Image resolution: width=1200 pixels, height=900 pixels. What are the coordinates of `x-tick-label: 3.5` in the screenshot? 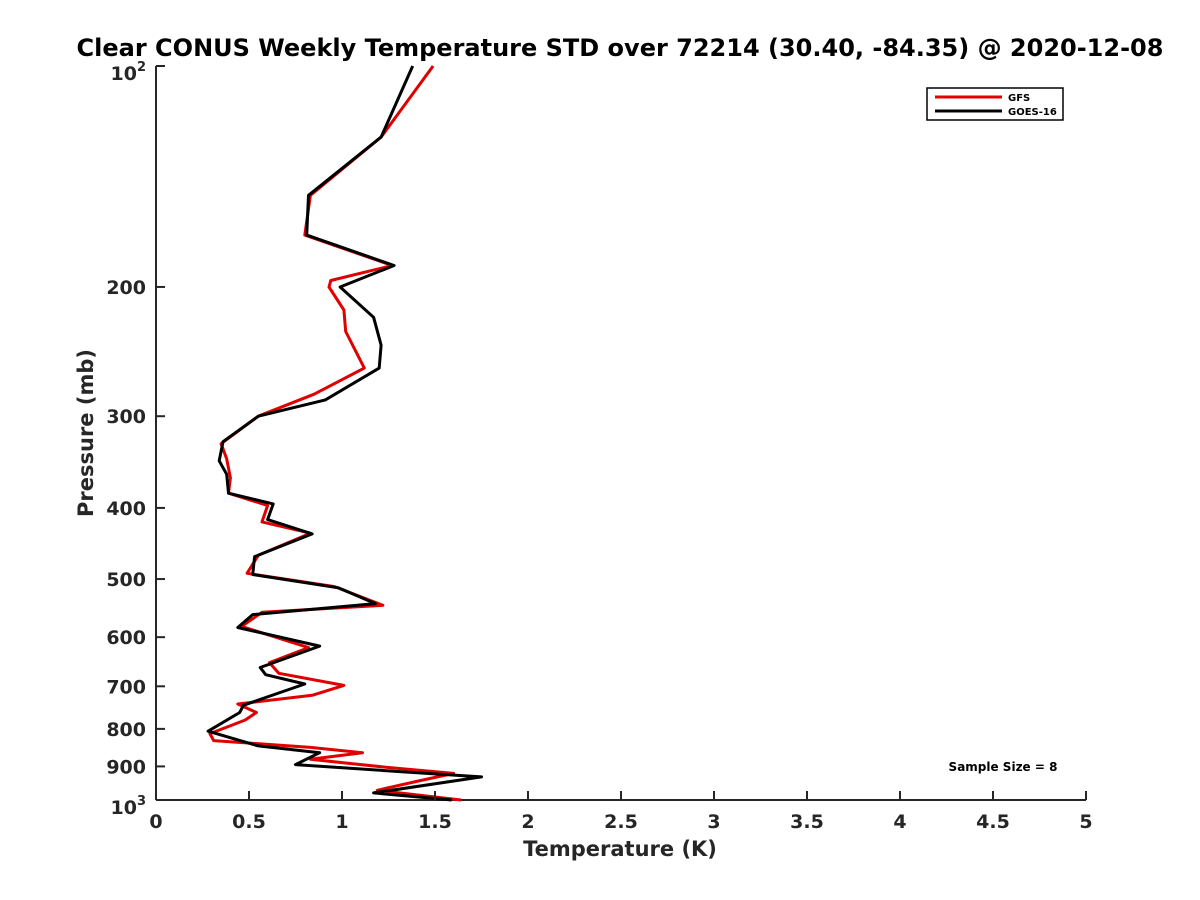 It's located at (807, 822).